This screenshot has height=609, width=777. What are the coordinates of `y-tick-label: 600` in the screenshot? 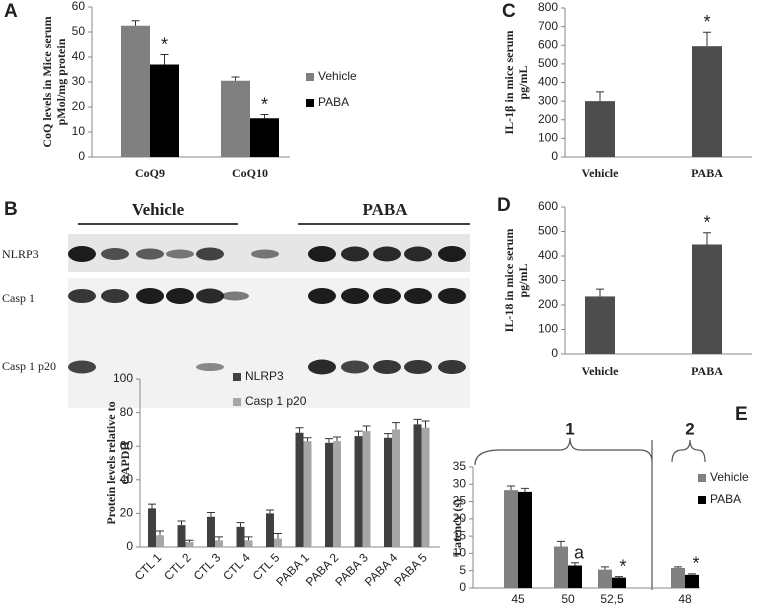 It's located at (548, 206).